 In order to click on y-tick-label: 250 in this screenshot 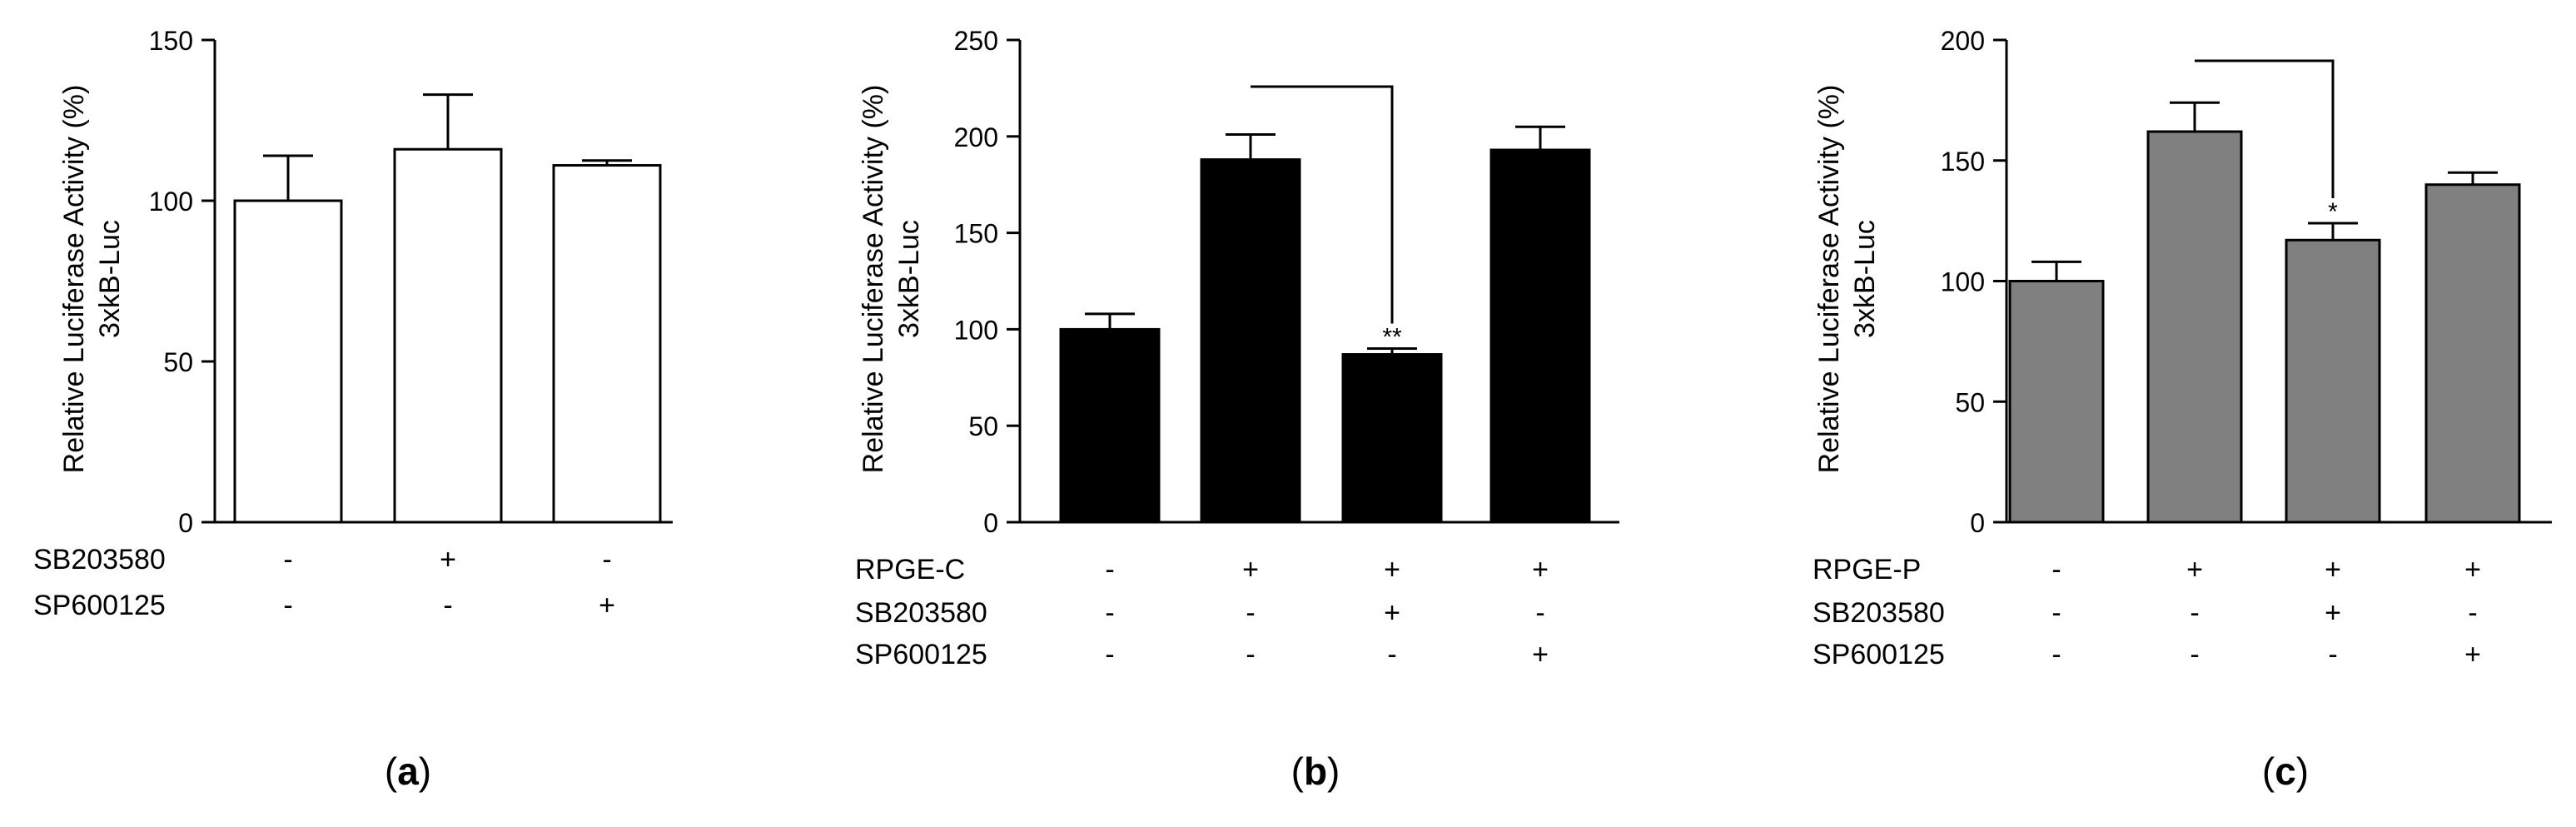, I will do `click(976, 41)`.